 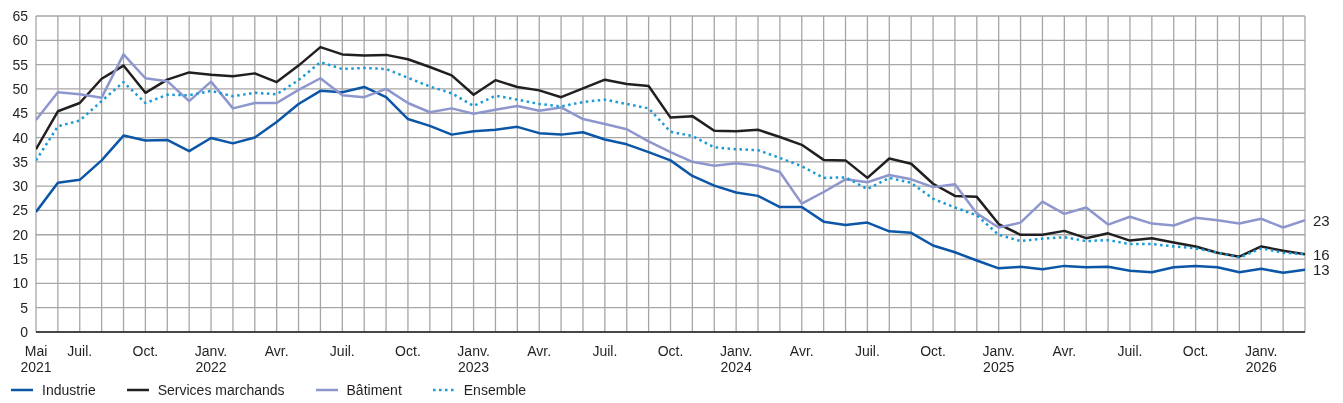 I want to click on annotation: 16, so click(x=1321, y=254).